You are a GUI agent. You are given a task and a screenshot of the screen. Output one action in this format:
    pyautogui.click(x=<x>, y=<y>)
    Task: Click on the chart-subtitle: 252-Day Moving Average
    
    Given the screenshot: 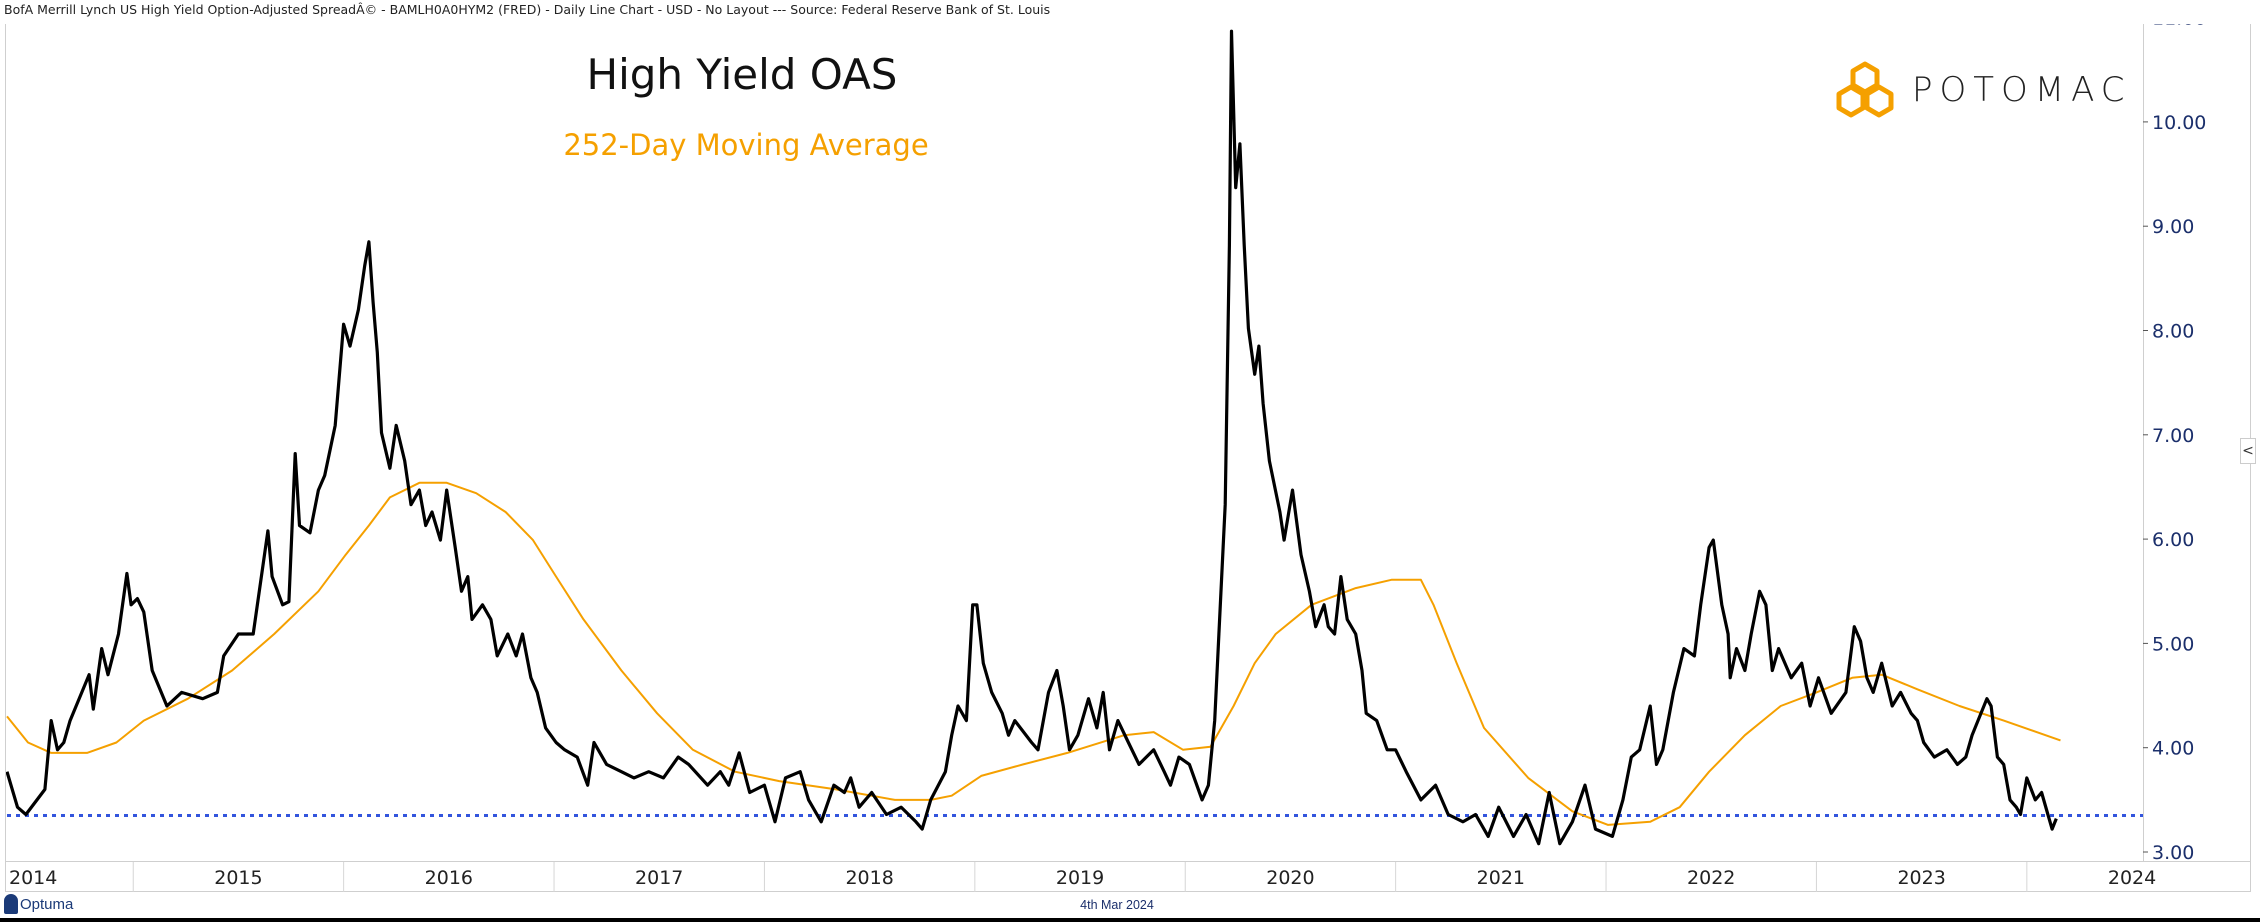 What is the action you would take?
    pyautogui.click(x=746, y=145)
    